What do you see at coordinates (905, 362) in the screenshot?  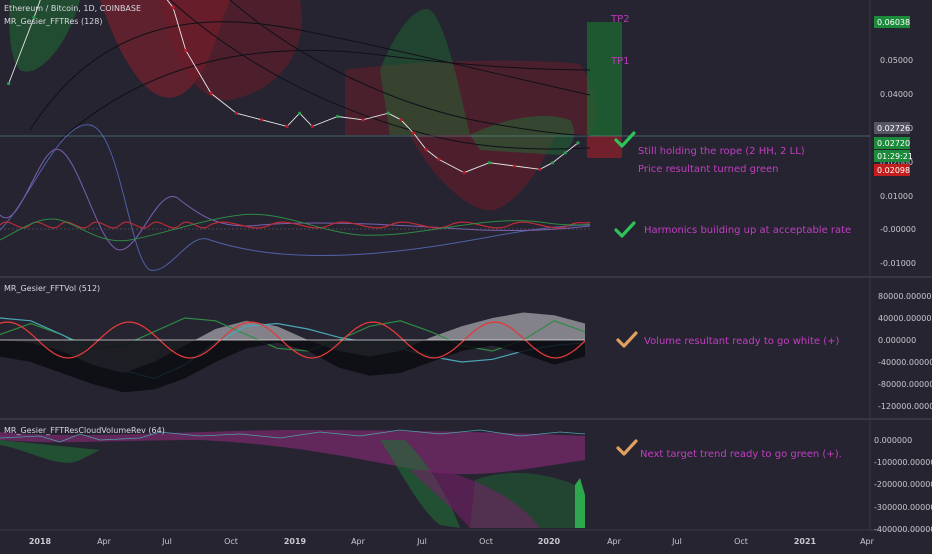 I see `y-tick-label: -40000.000000` at bounding box center [905, 362].